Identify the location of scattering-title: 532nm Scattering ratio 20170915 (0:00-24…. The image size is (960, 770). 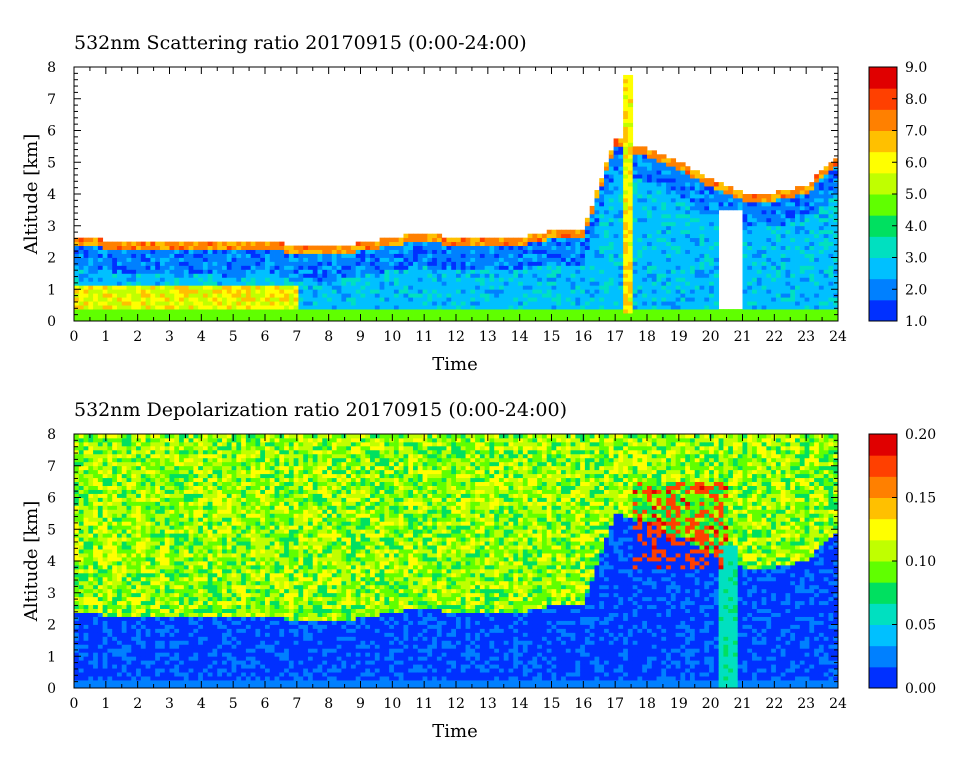
(300, 43).